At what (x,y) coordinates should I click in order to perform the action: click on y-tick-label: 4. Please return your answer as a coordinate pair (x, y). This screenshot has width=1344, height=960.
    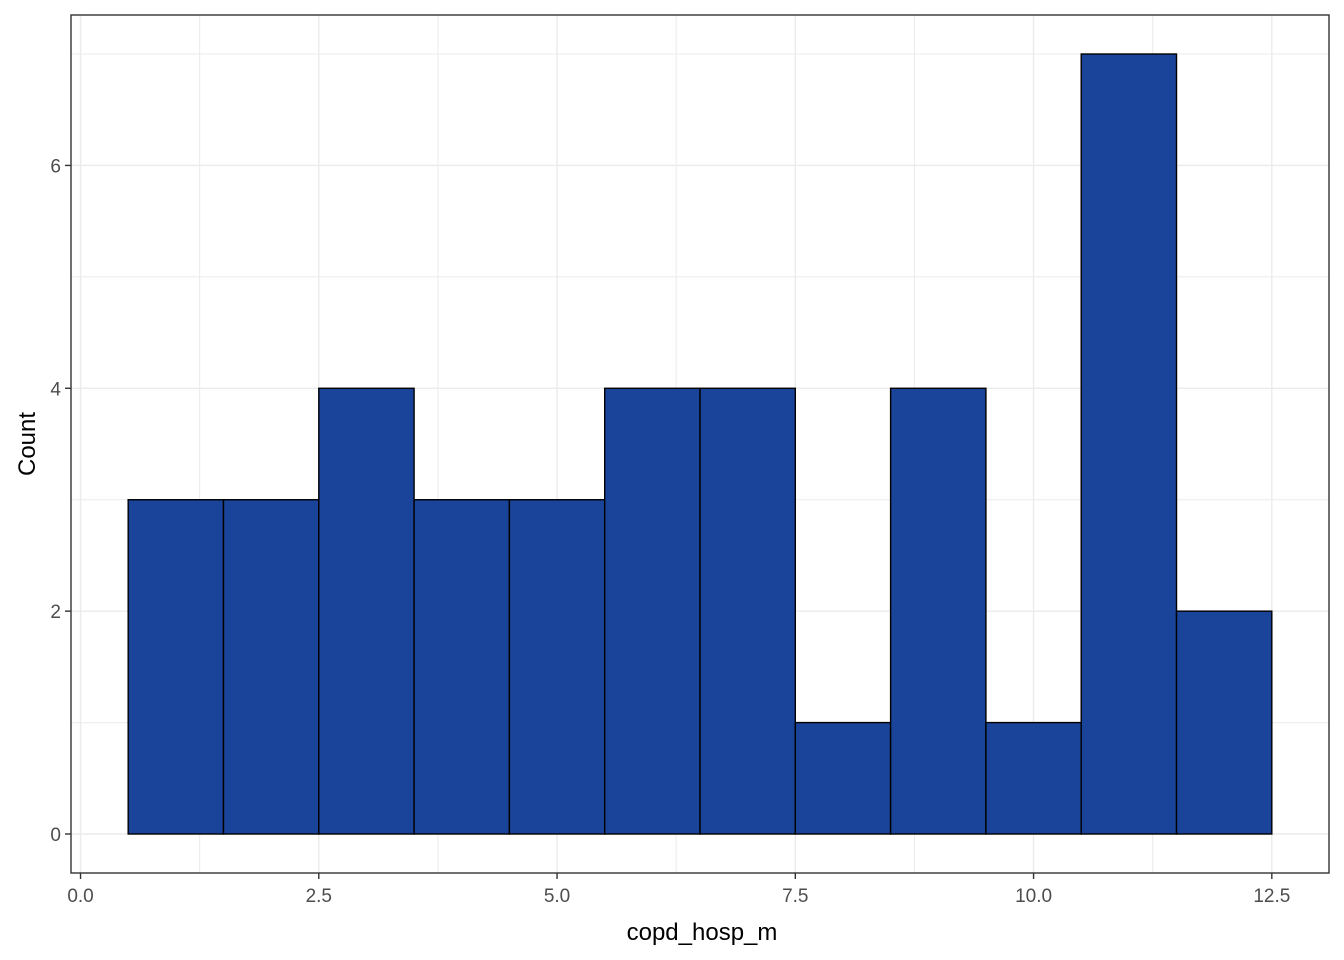
    Looking at the image, I should click on (55, 389).